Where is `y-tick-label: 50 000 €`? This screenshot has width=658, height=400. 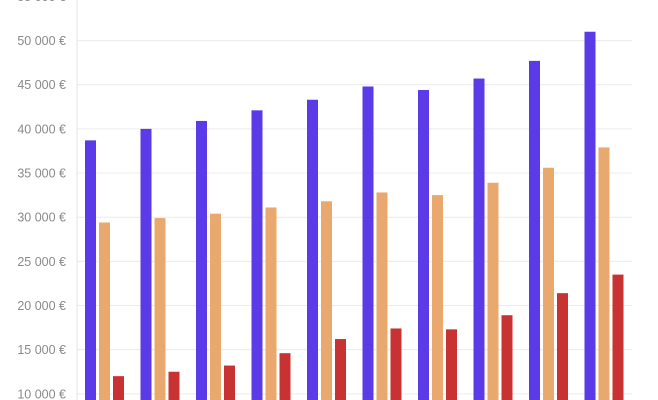 y-tick-label: 50 000 € is located at coordinates (41, 41).